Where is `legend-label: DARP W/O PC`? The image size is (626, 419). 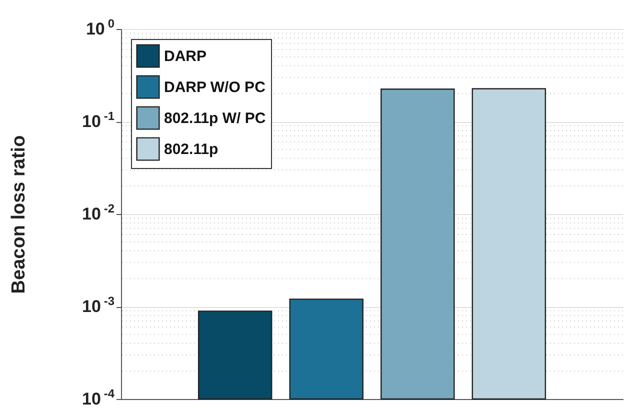 legend-label: DARP W/O PC is located at coordinates (215, 87).